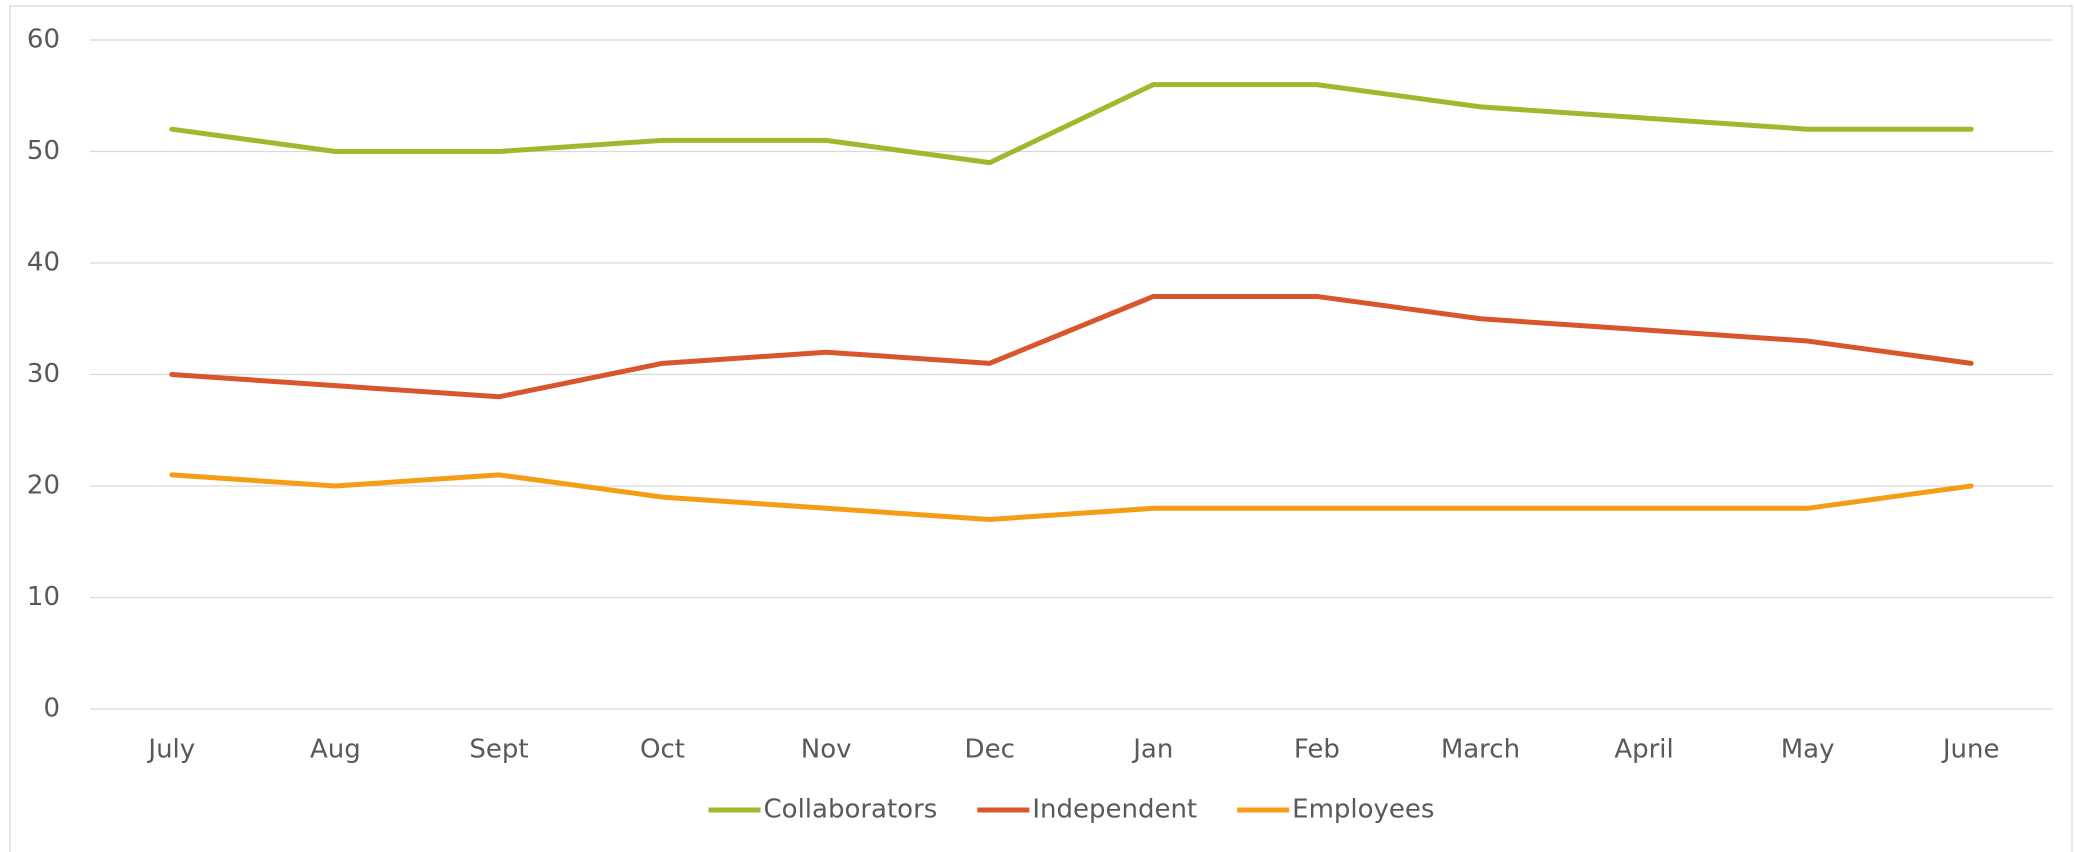 This screenshot has width=2074, height=852. I want to click on x-tick-label: Oct, so click(662, 750).